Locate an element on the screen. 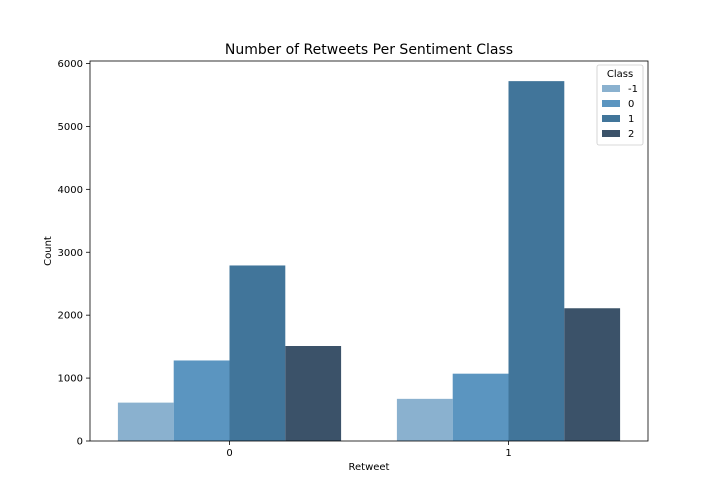  x-tick-label: 1 is located at coordinates (508, 453).